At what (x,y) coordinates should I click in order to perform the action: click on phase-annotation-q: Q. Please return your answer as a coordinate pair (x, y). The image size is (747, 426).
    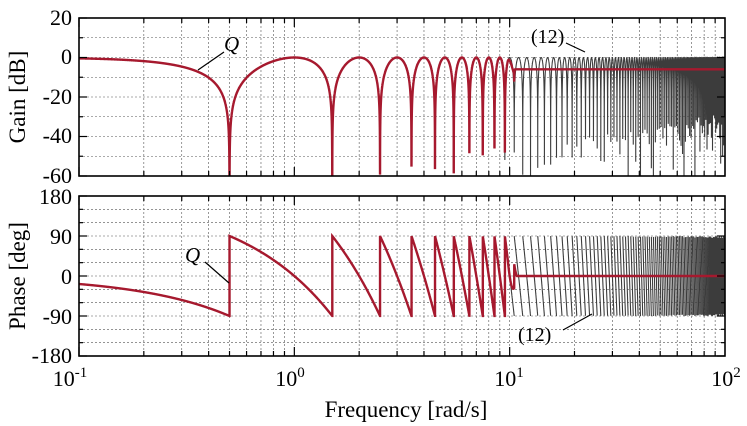
    Looking at the image, I should click on (207, 263).